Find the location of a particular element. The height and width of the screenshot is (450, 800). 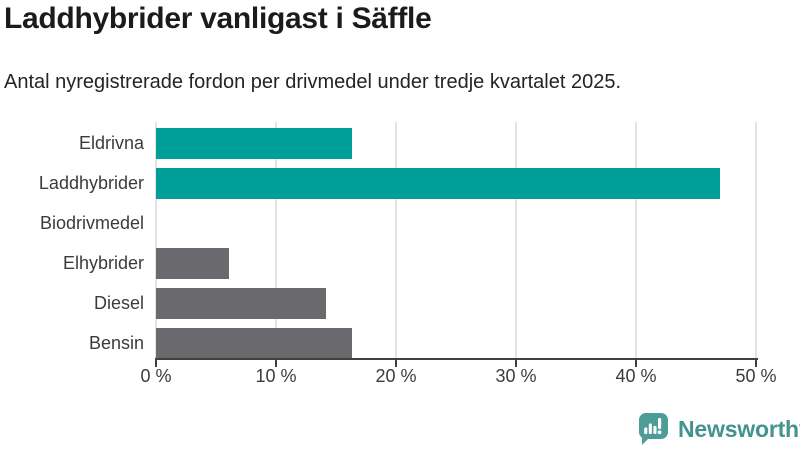

x-axis-line is located at coordinates (456, 359).